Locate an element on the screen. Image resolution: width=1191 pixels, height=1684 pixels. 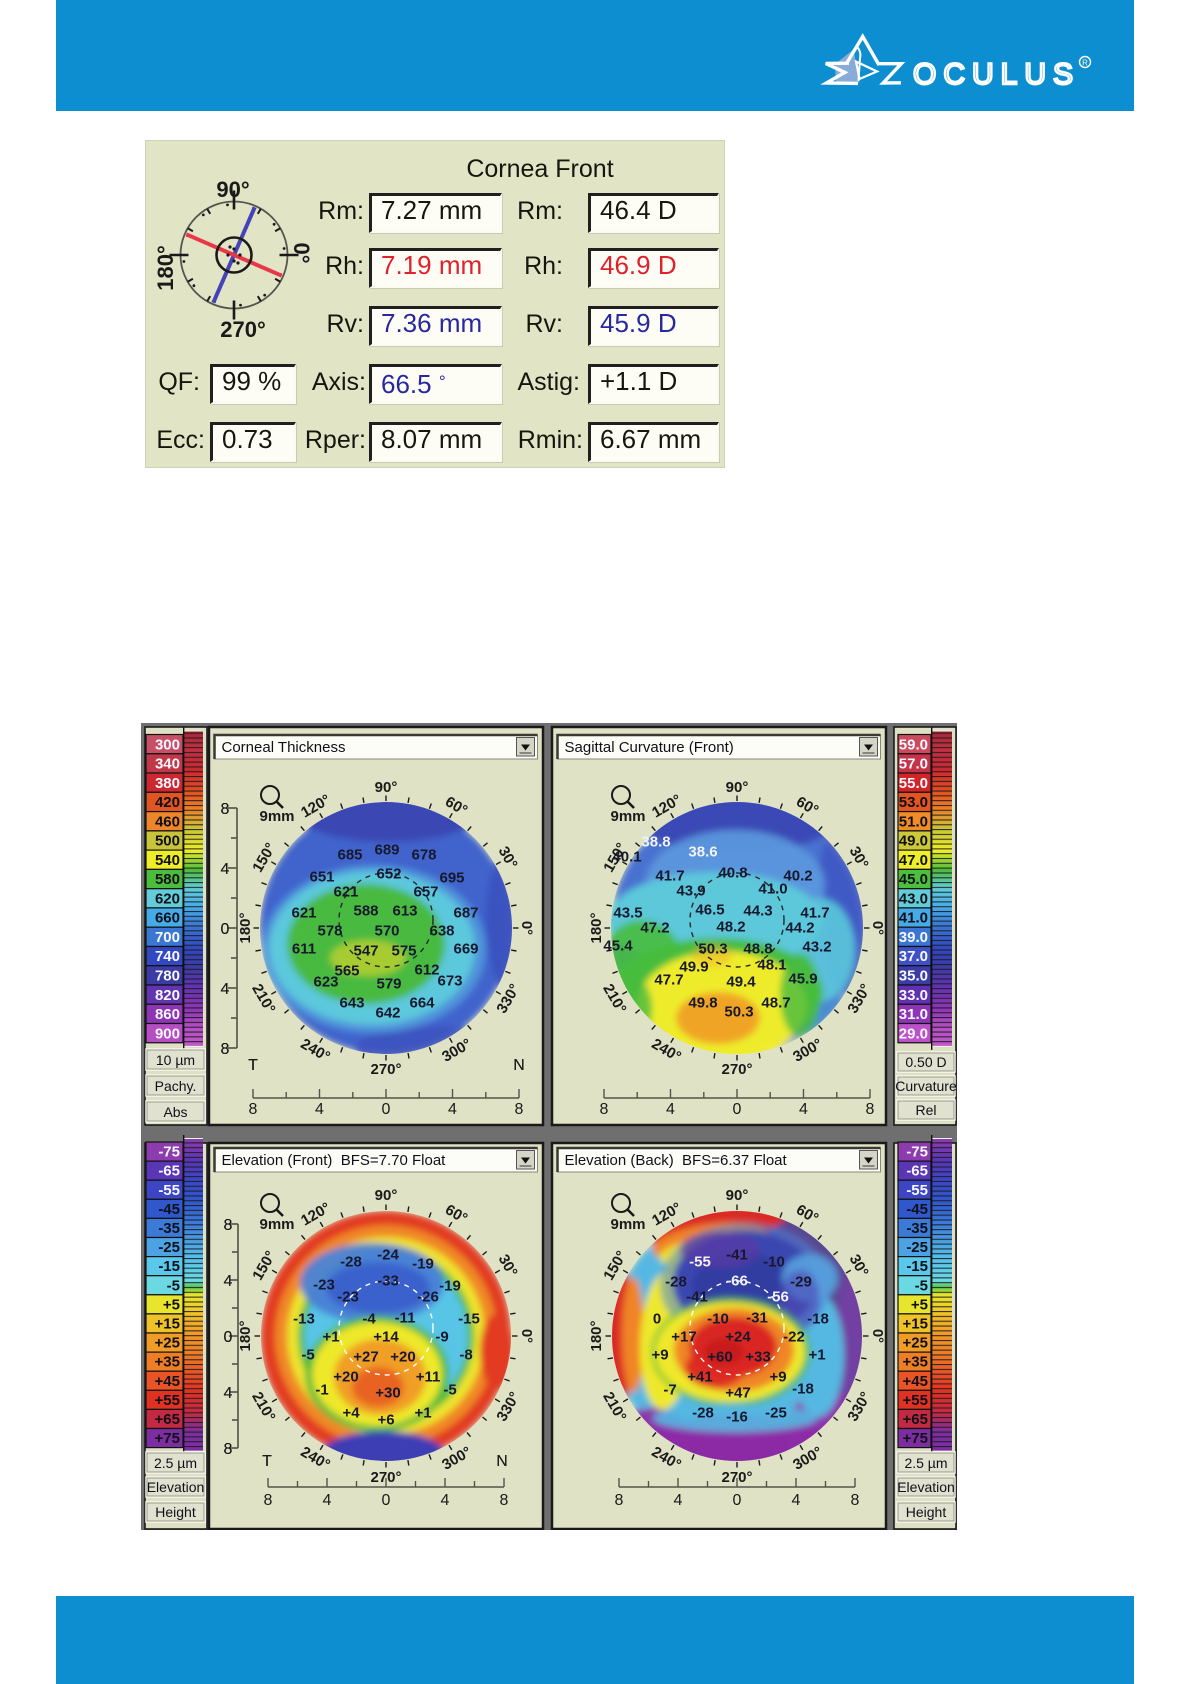
svg-text: 642 is located at coordinates (387, 1013).